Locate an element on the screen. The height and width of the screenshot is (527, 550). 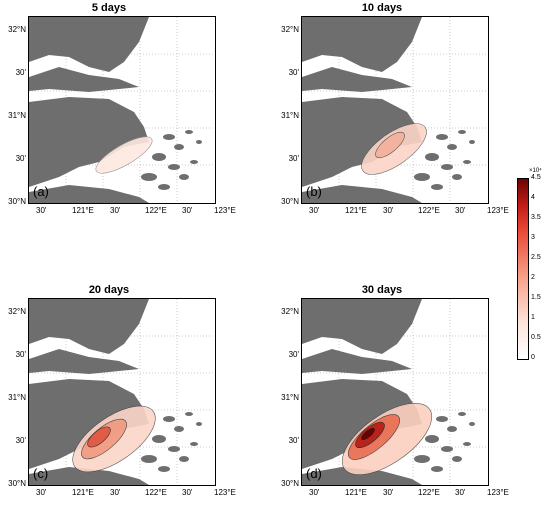
map-area: (d) is located at coordinates (395, 392).